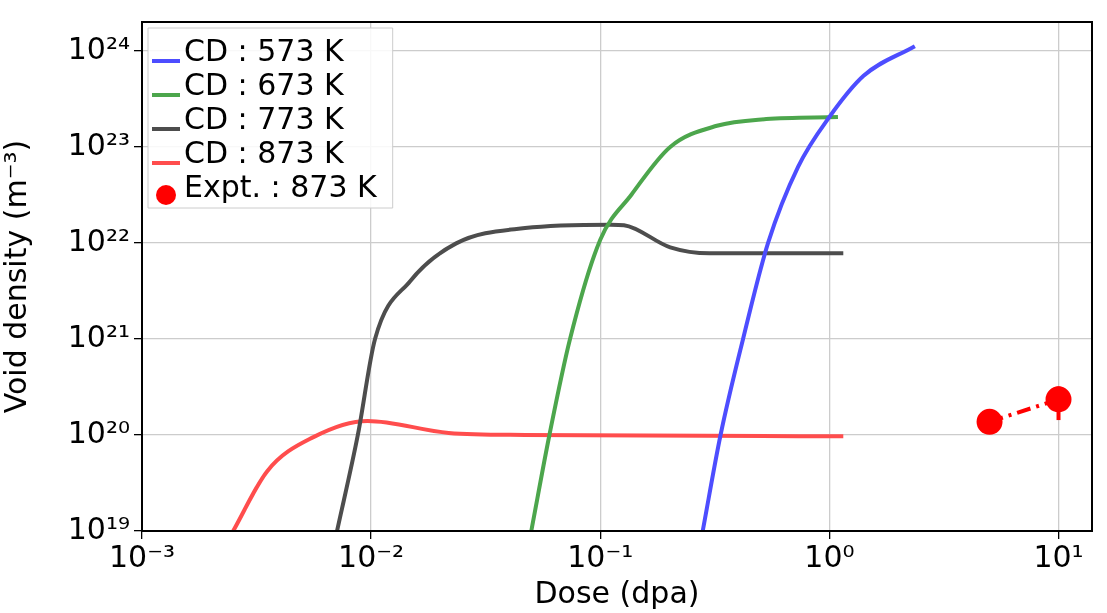  Describe the element at coordinates (98, 48) in the screenshot. I see `y-tick-label: 10²⁴` at that location.